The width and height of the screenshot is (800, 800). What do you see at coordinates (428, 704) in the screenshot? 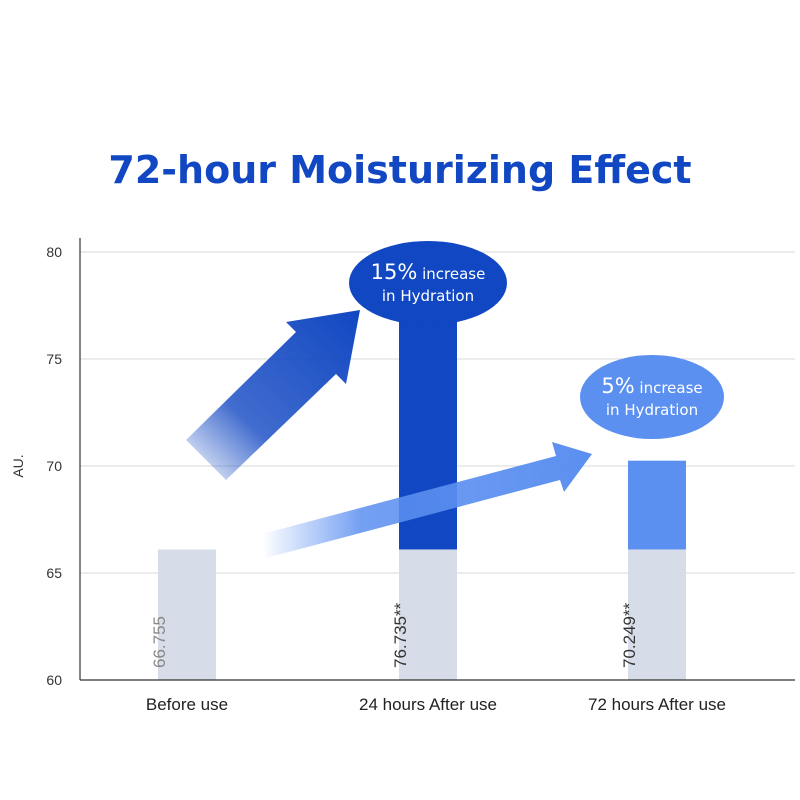
I see `x-category-label: 24 hours After use` at bounding box center [428, 704].